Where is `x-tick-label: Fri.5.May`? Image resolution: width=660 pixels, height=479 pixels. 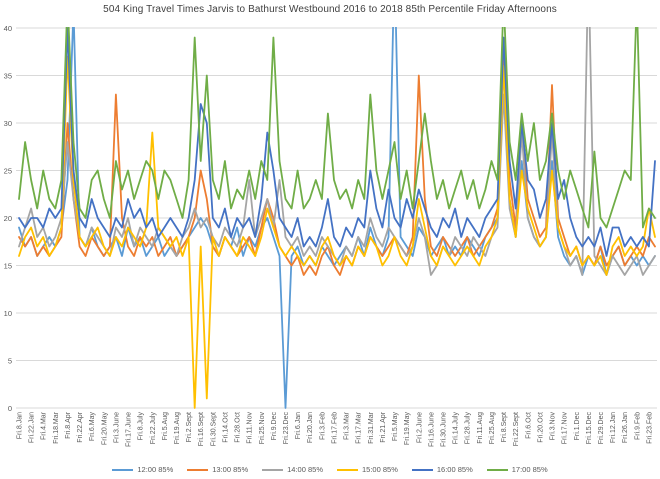
x-tick-label: Fri.5.May is located at coordinates (395, 427).